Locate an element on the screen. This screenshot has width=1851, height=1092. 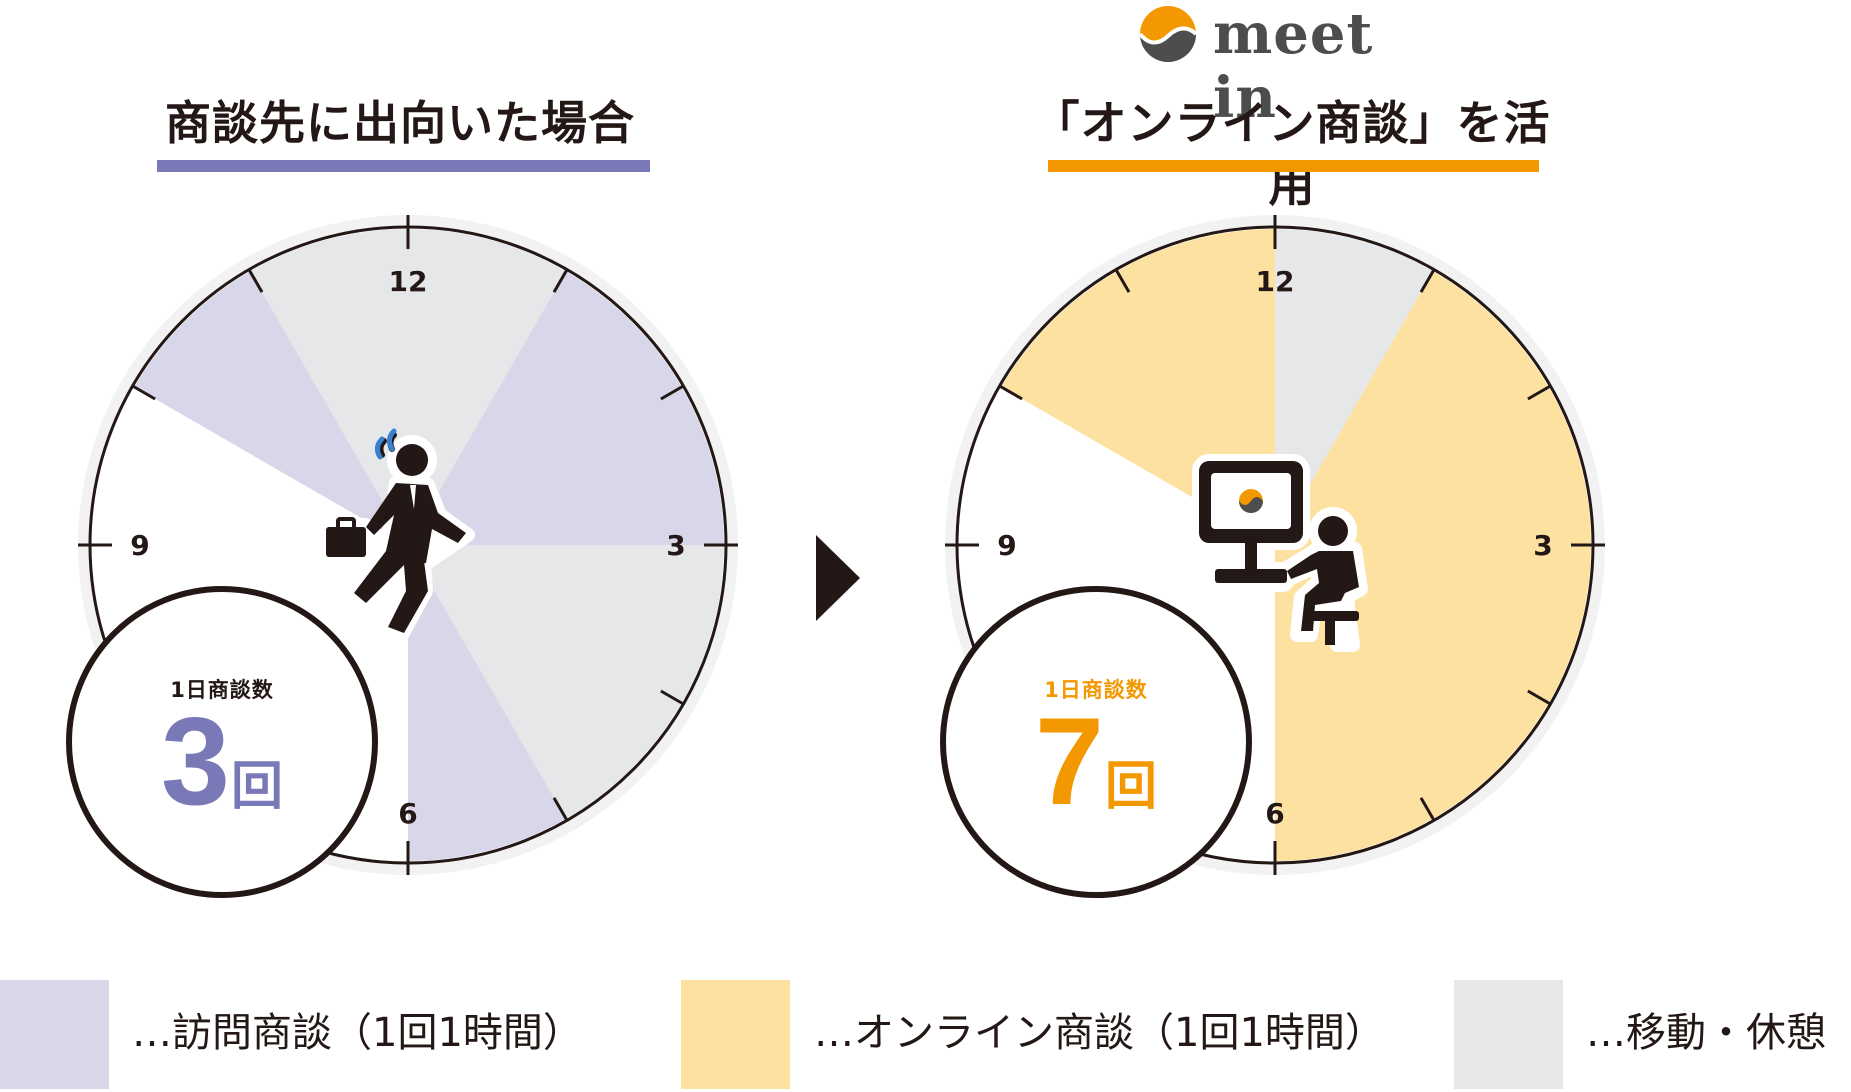
left-count-label: 1日商談数 is located at coordinates (222, 690).